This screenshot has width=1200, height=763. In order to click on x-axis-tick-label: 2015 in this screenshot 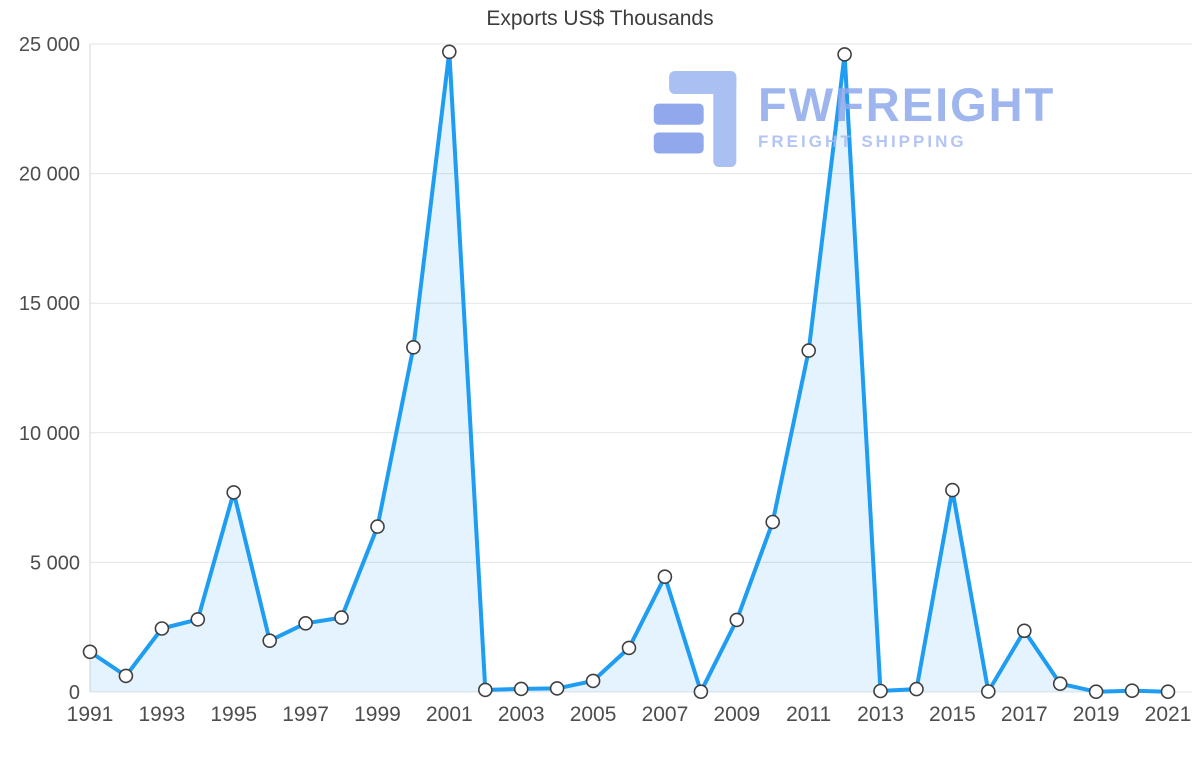, I will do `click(952, 714)`.